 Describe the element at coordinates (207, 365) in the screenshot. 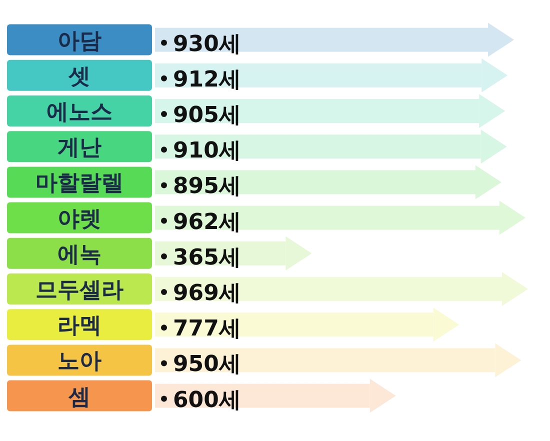

I see `data-label: 950세` at that location.